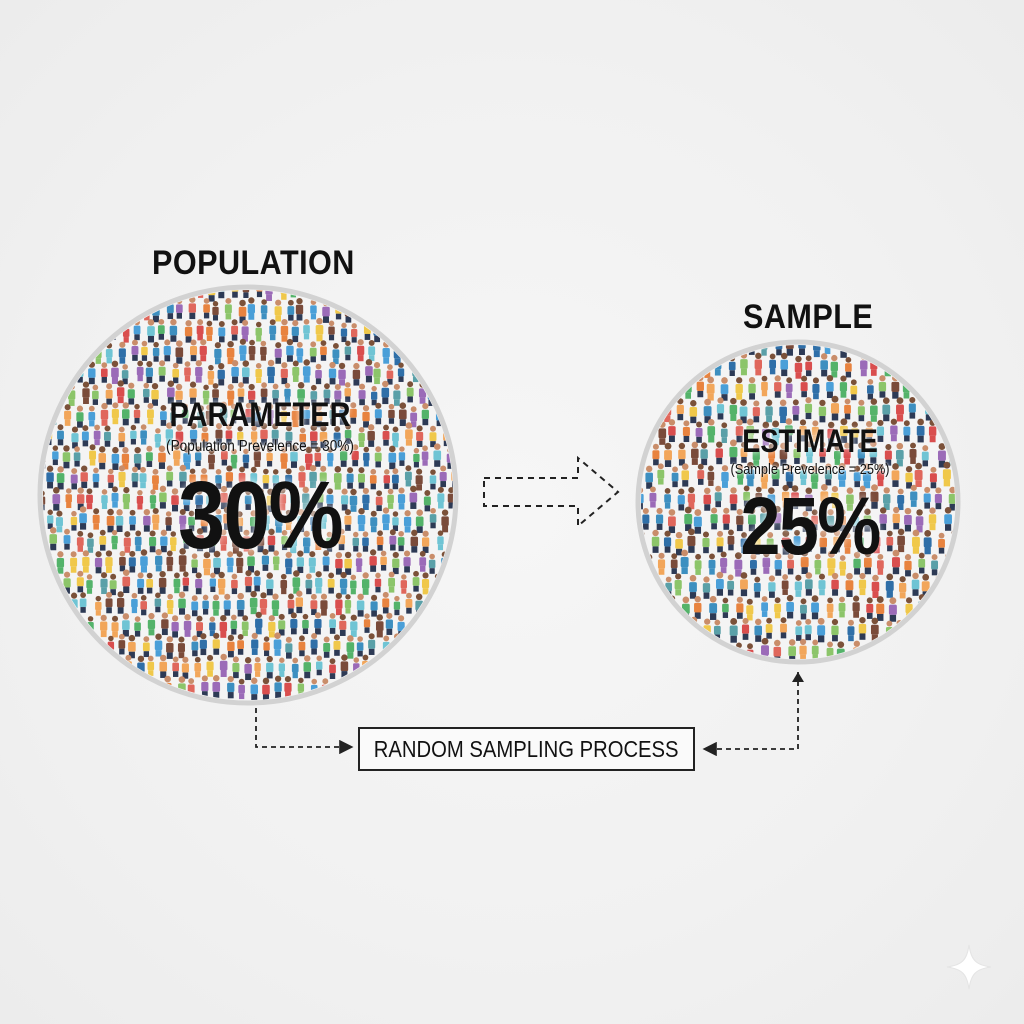  What do you see at coordinates (810, 526) in the screenshot?
I see `sample-percentage: 25%` at bounding box center [810, 526].